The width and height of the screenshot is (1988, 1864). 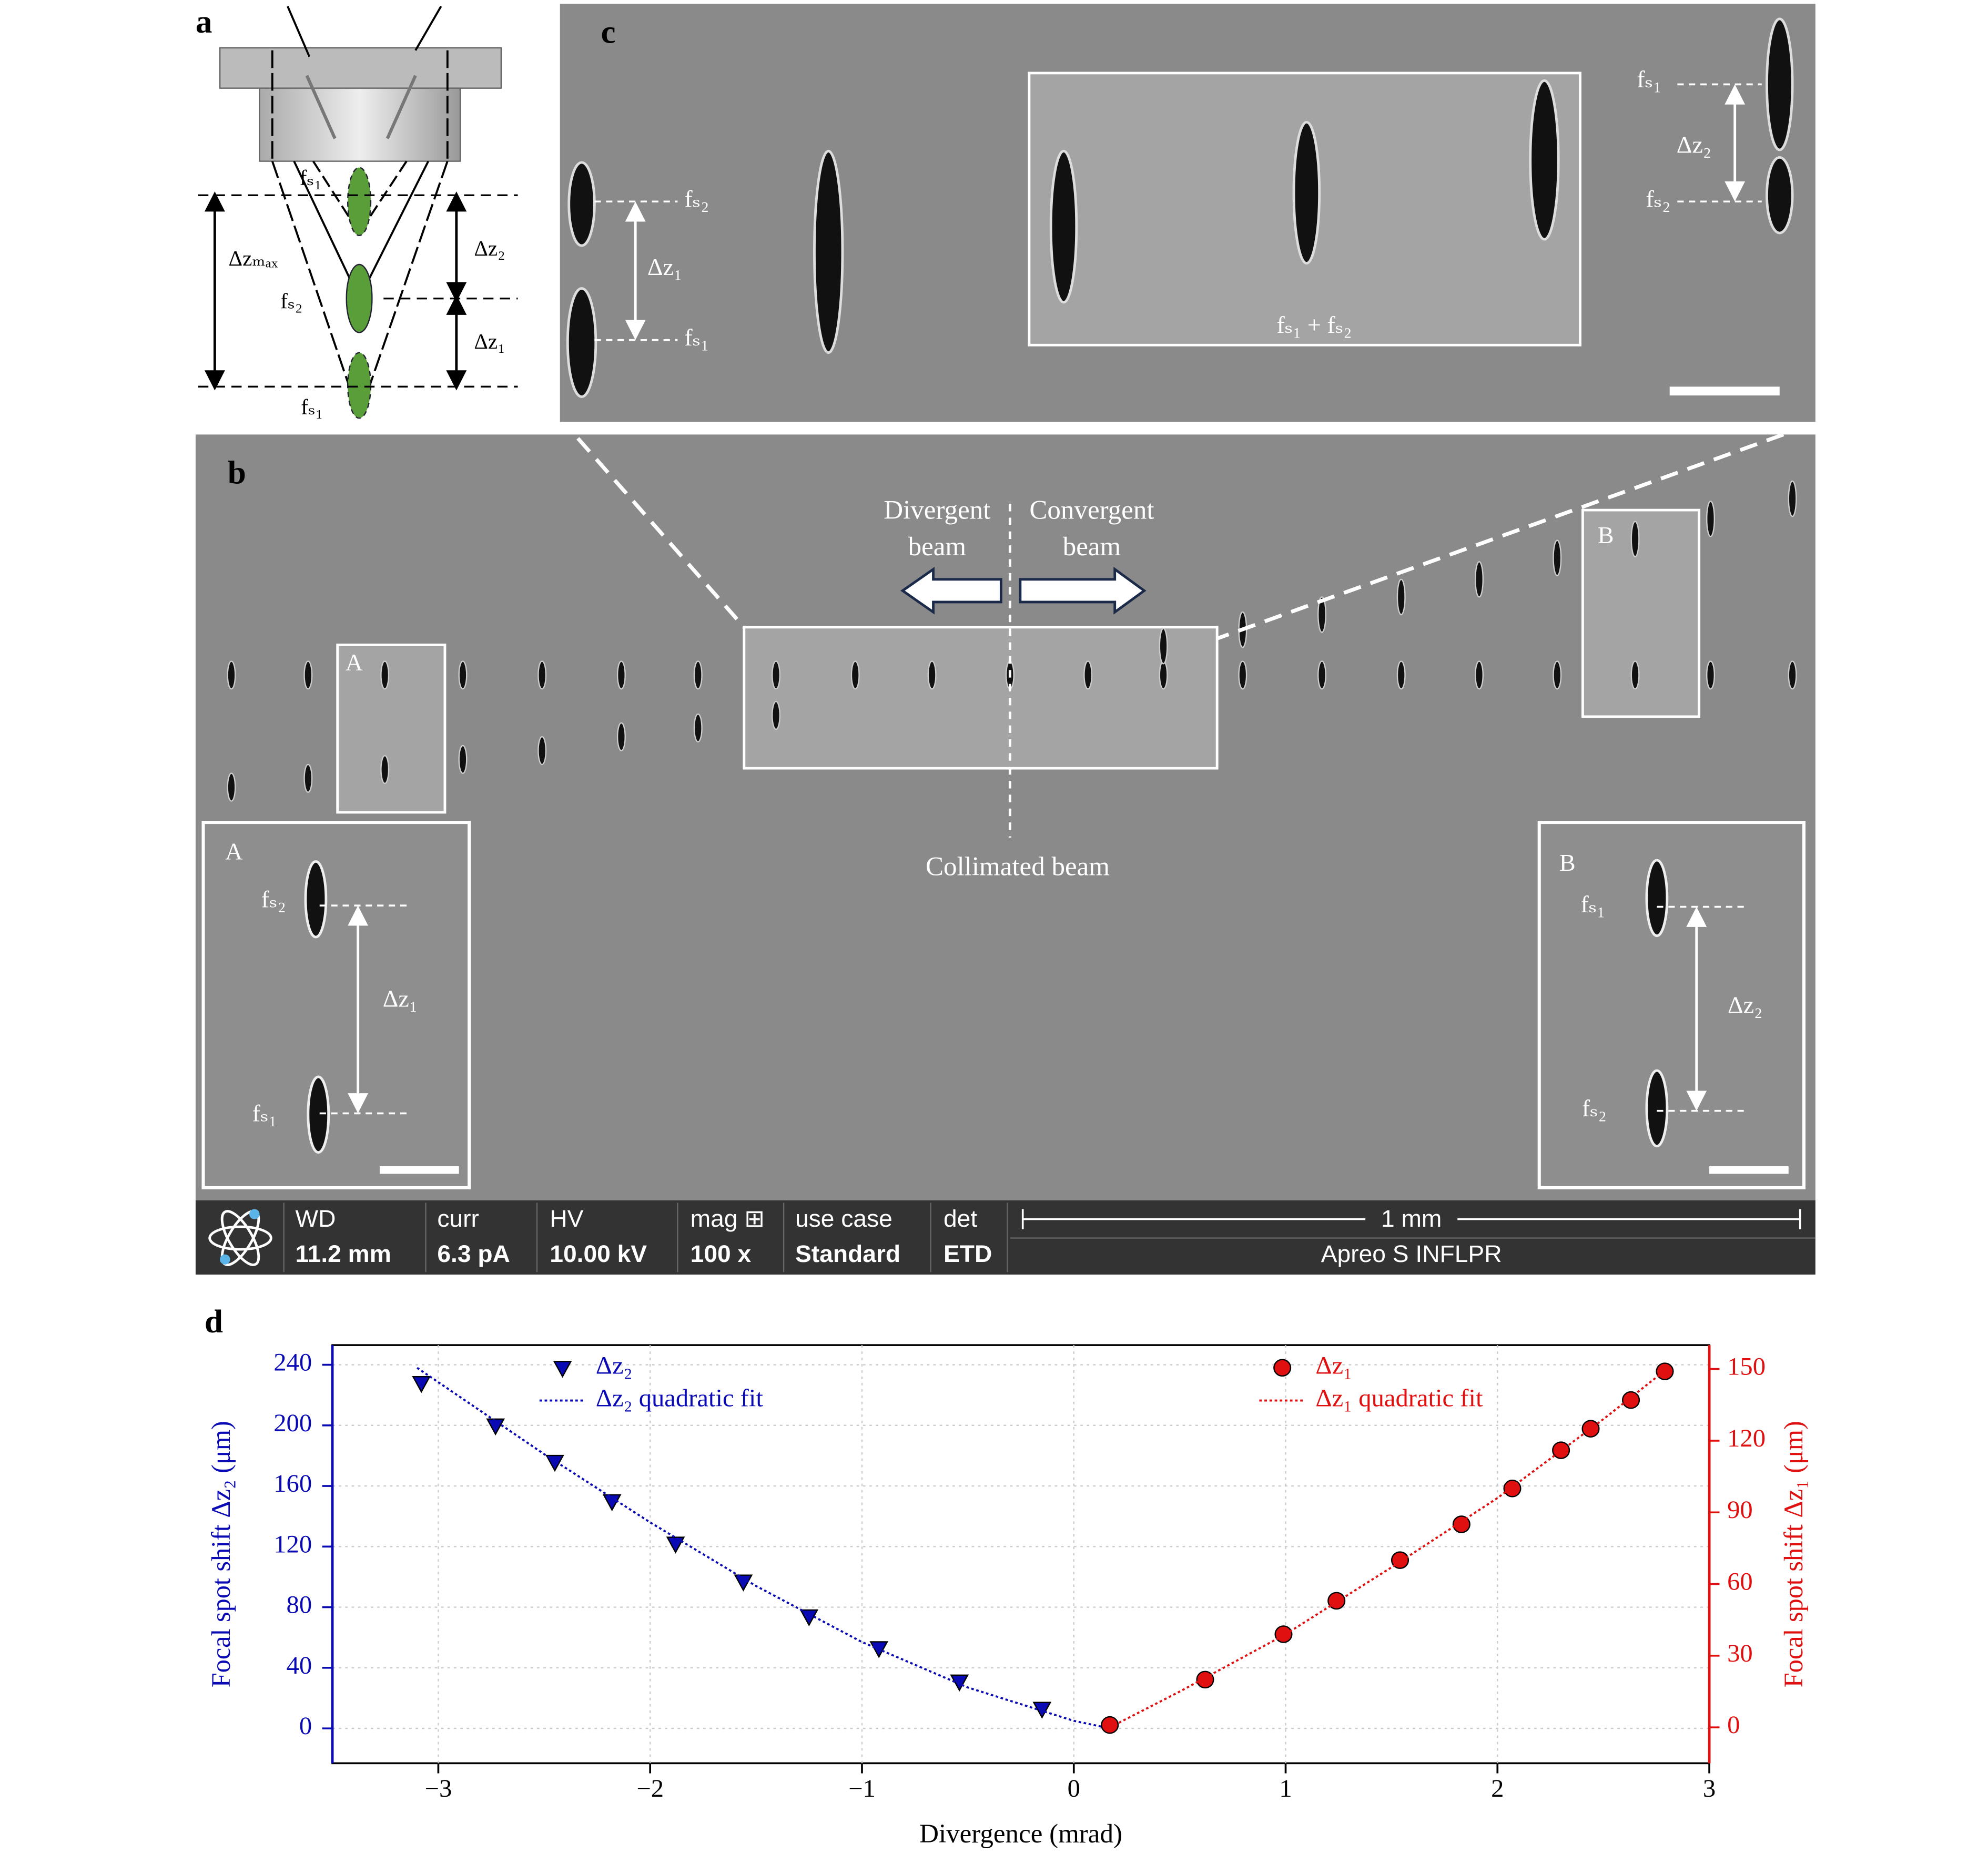 What do you see at coordinates (1314, 325) in the screenshot?
I see `panel-c-label: fₛ₁ + fₛ₂` at bounding box center [1314, 325].